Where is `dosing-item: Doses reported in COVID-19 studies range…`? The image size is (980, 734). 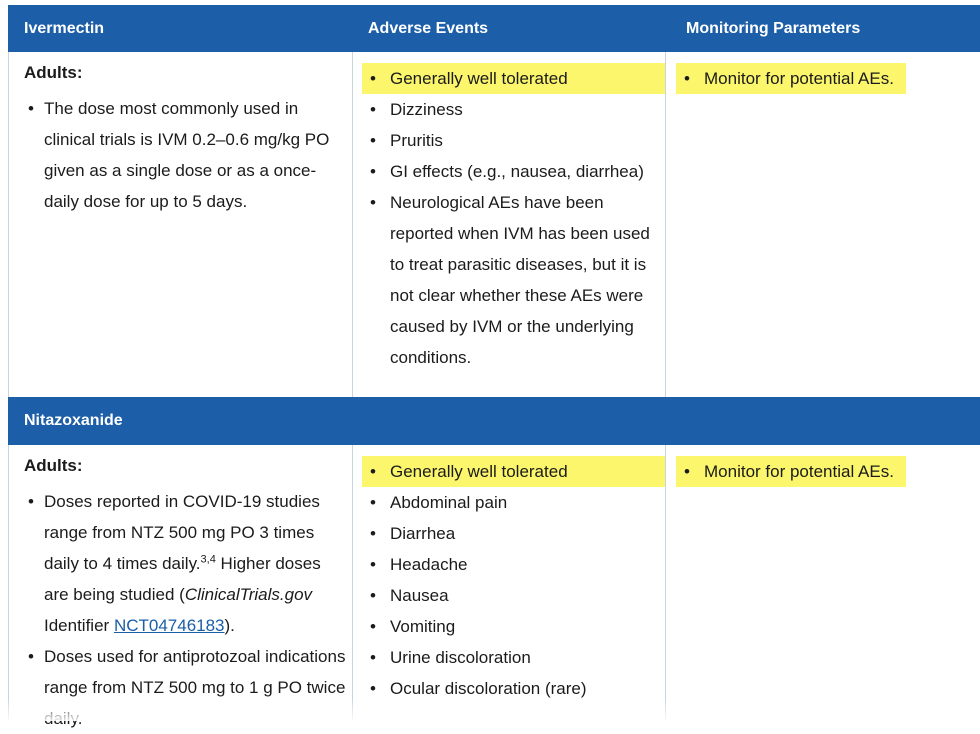
dosing-item: Doses reported in COVID-19 studies range… is located at coordinates (185, 563).